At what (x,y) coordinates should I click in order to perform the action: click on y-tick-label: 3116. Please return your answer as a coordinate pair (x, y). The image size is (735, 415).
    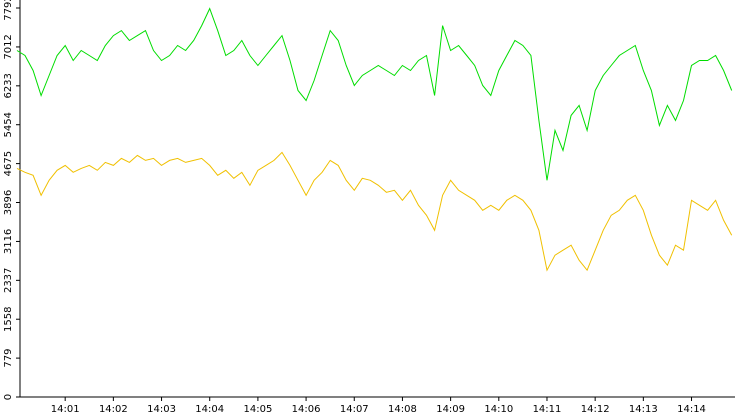
    Looking at the image, I should click on (8, 241).